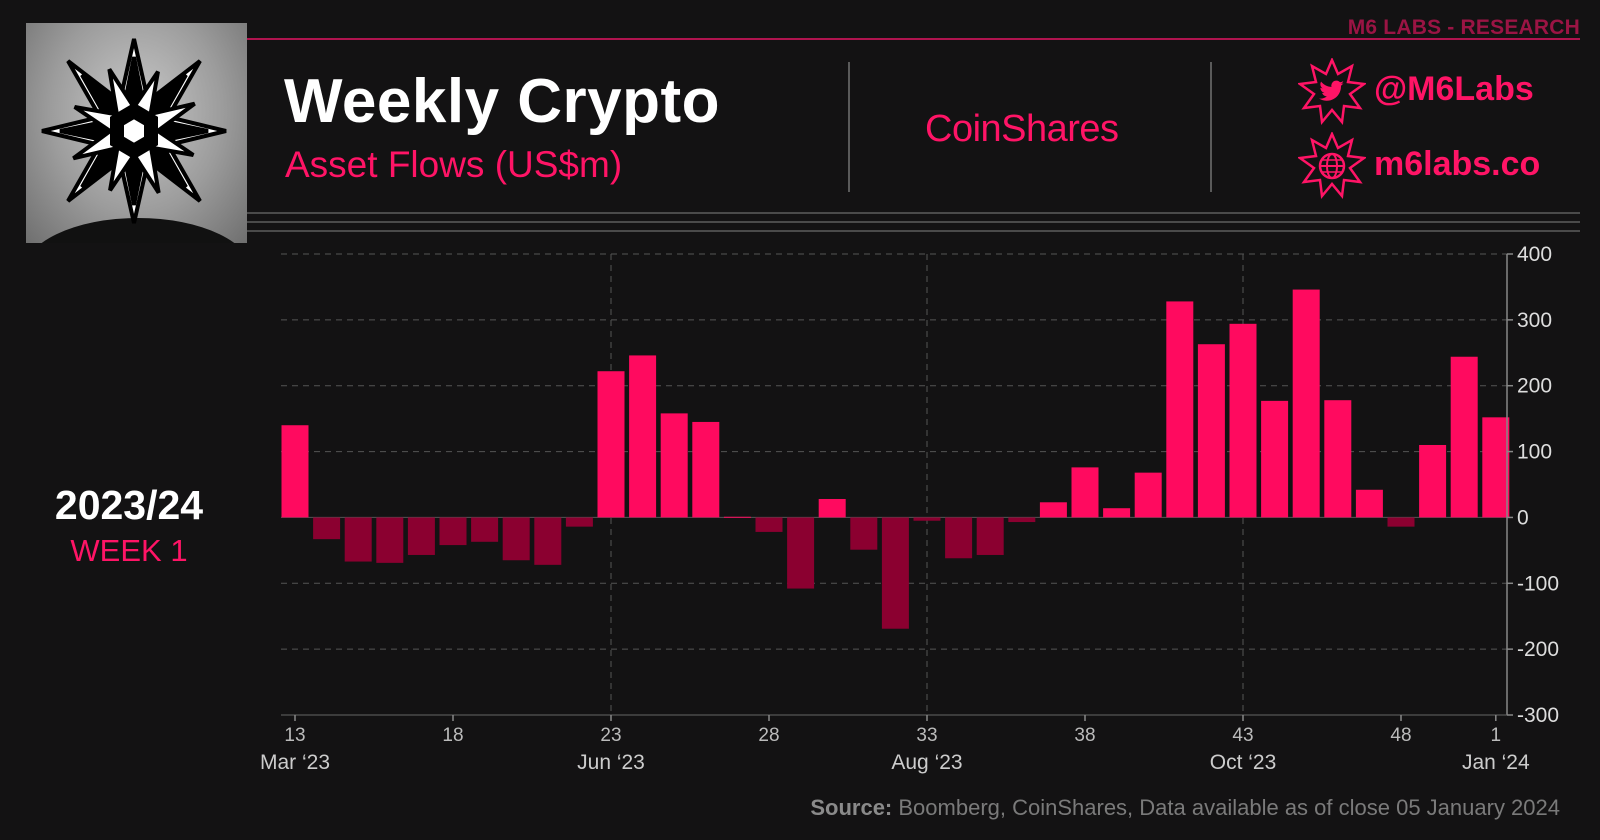  Describe the element at coordinates (502, 101) in the screenshot. I see `page-title: Weekly Crypto` at that location.